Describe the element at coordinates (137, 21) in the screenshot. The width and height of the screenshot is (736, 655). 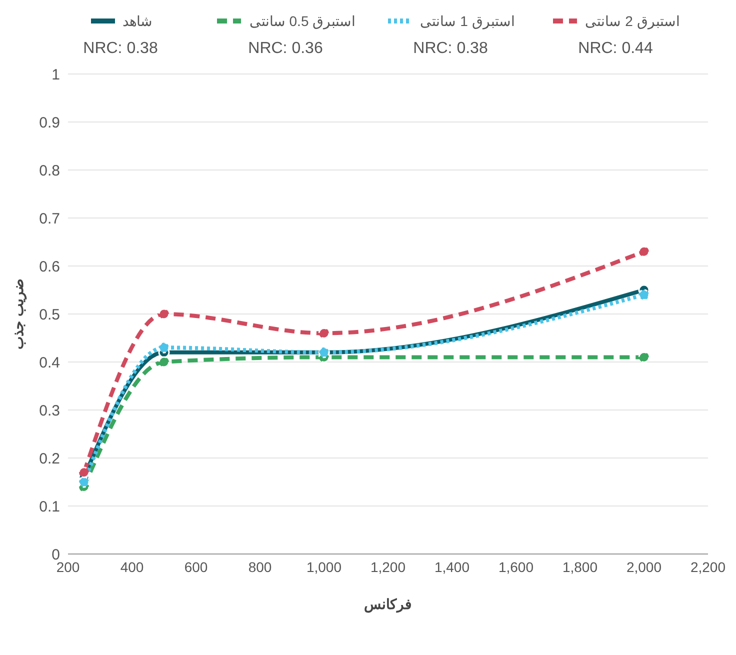
I see `legend-label: شاهد` at that location.